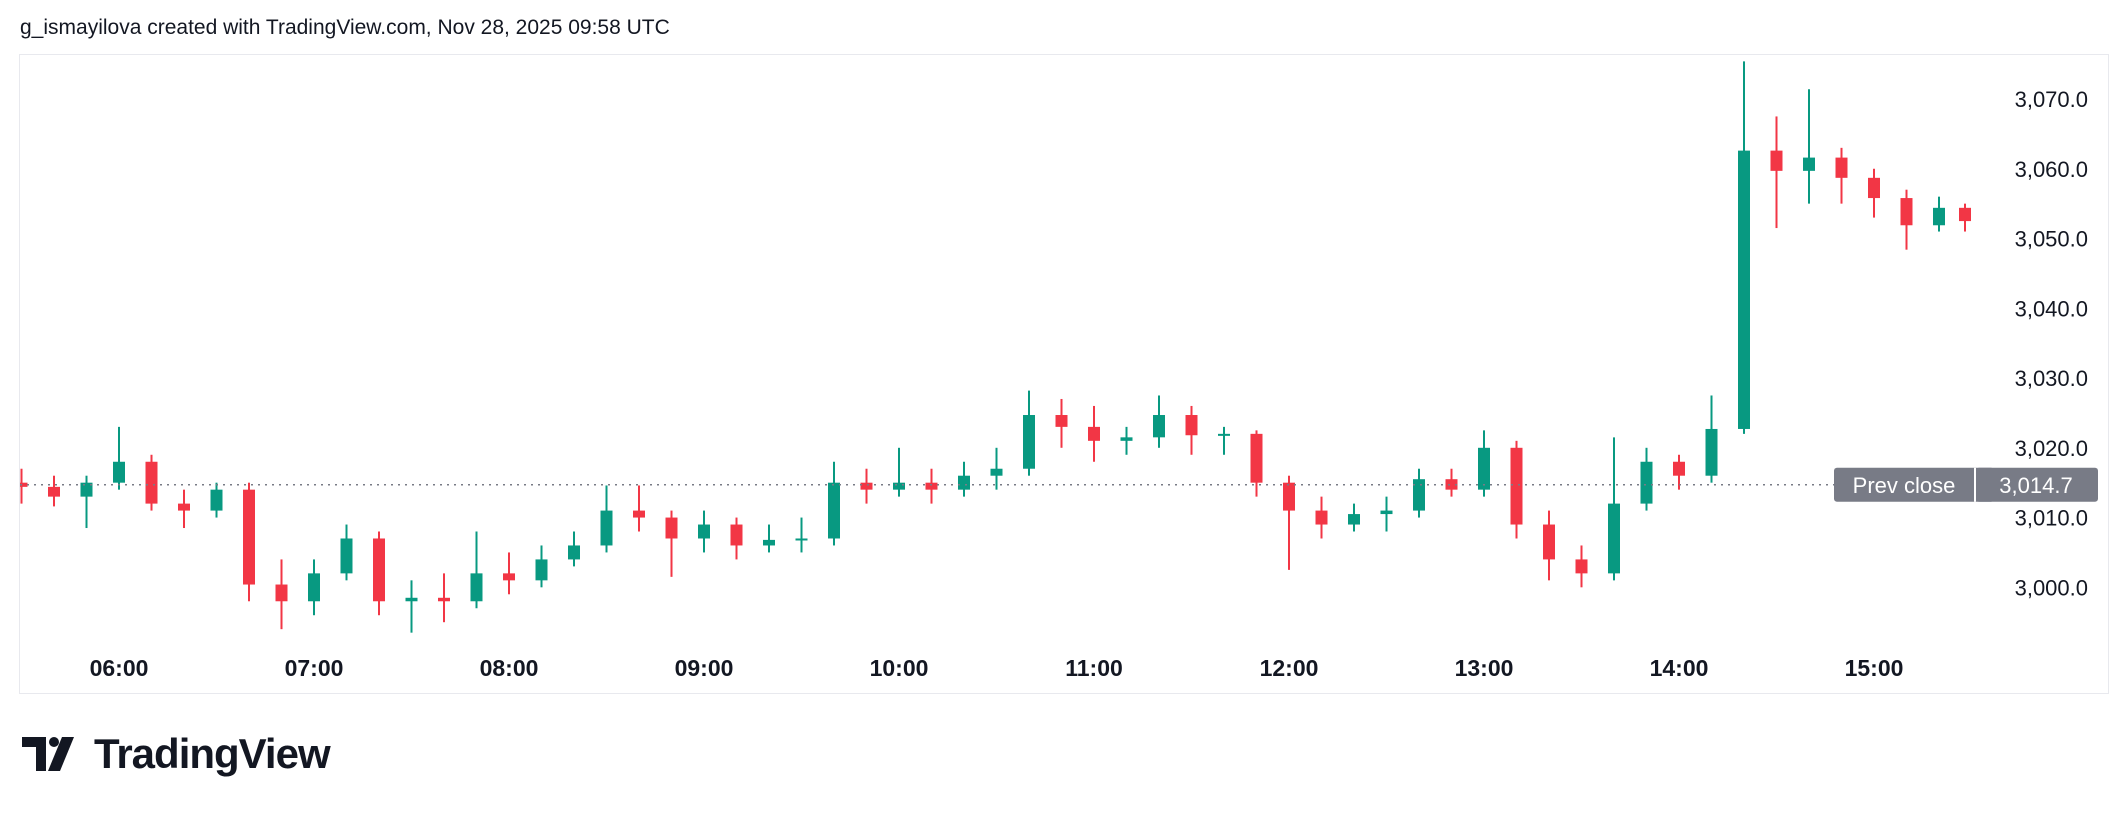 This screenshot has width=2128, height=814. I want to click on prev-close-label-bg, so click(1914, 484).